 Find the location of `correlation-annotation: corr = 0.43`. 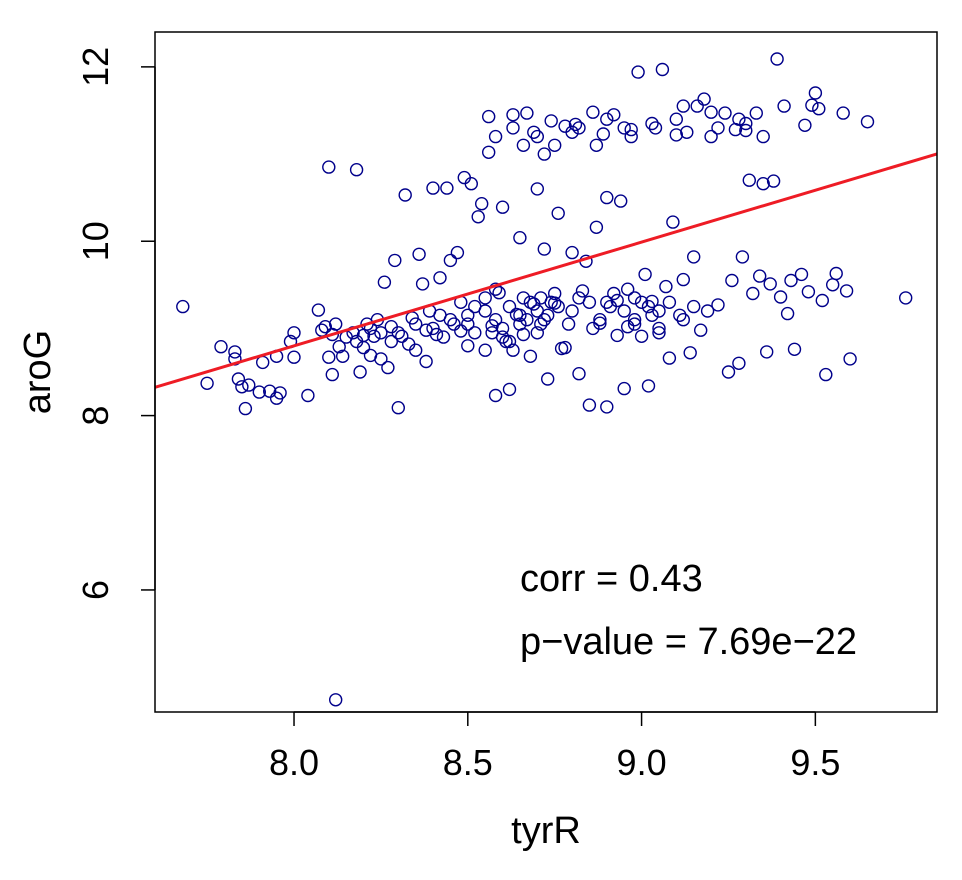

correlation-annotation: corr = 0.43 is located at coordinates (611, 579).